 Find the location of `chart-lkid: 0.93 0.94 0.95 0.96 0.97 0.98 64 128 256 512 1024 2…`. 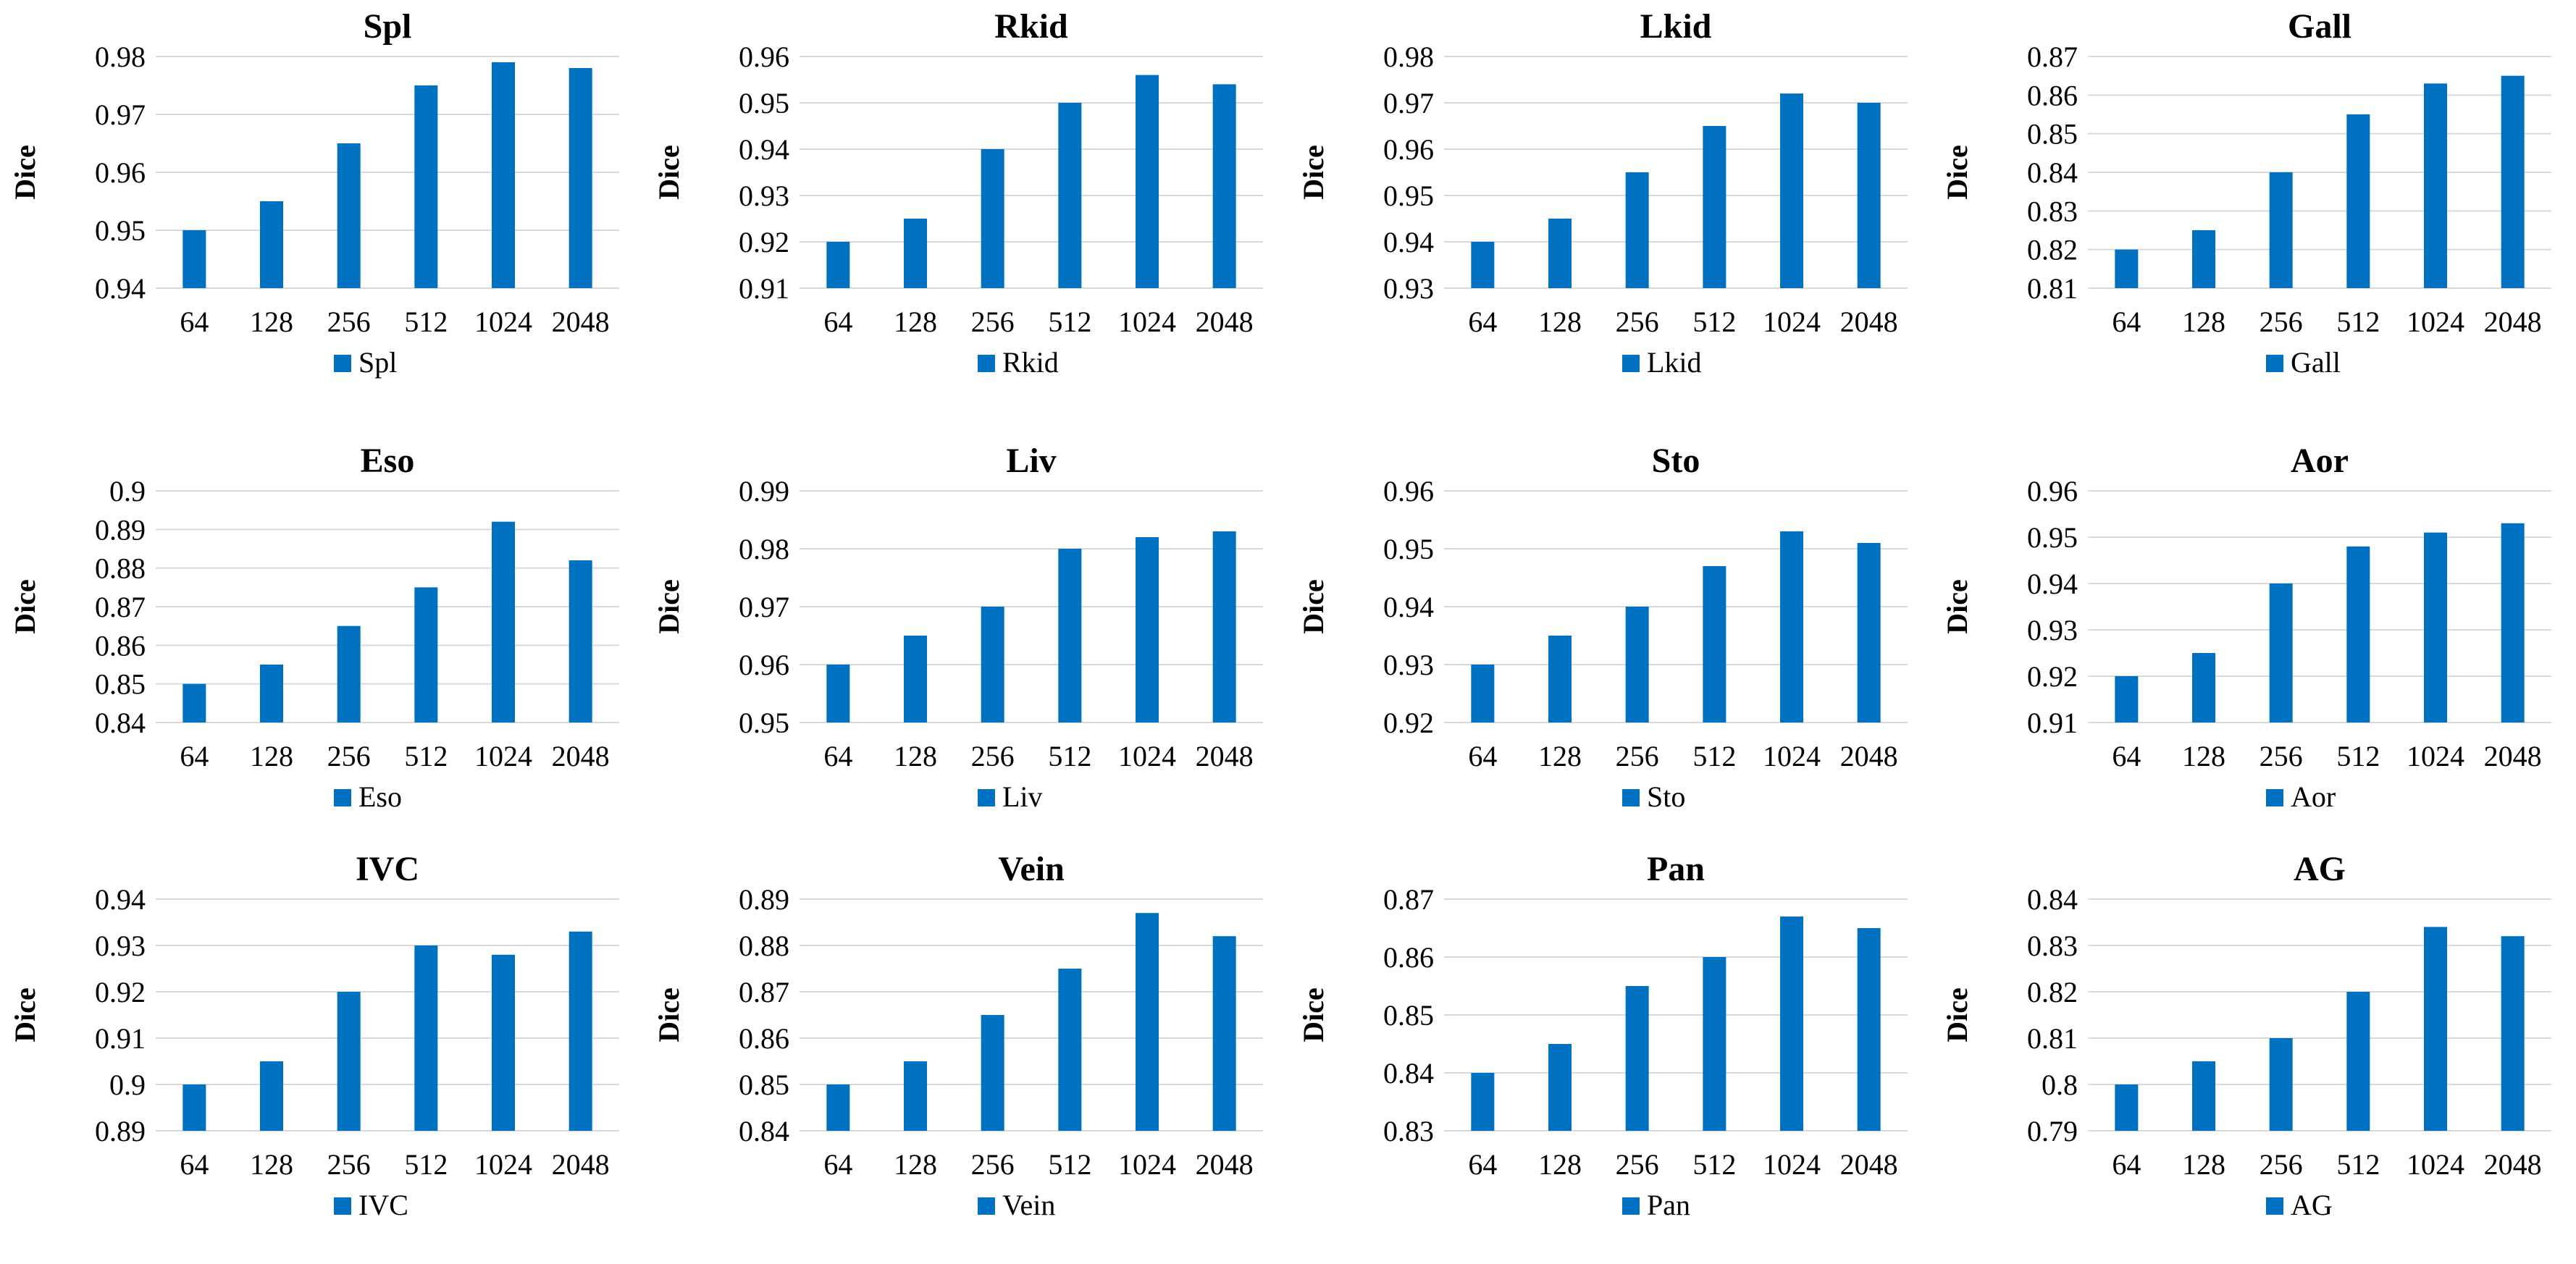

chart-lkid: 0.93 0.94 0.95 0.96 0.97 0.98 64 128 256 512 1024 2… is located at coordinates (1602, 193).